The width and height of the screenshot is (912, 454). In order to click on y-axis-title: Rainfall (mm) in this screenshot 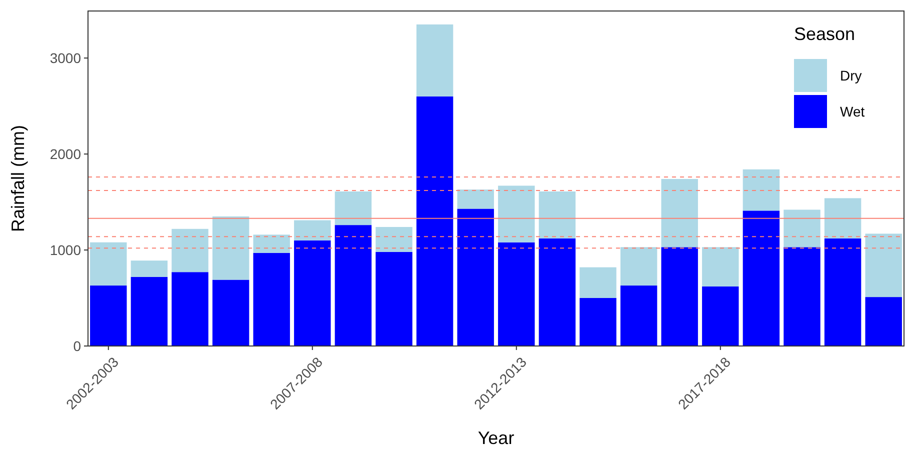, I will do `click(18, 178)`.